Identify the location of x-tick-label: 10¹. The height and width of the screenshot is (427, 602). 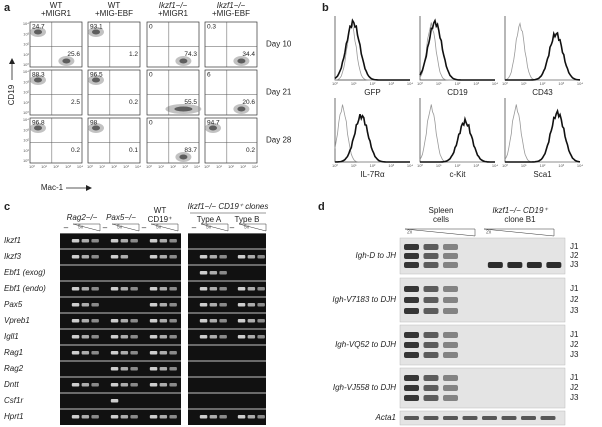
(102, 166).